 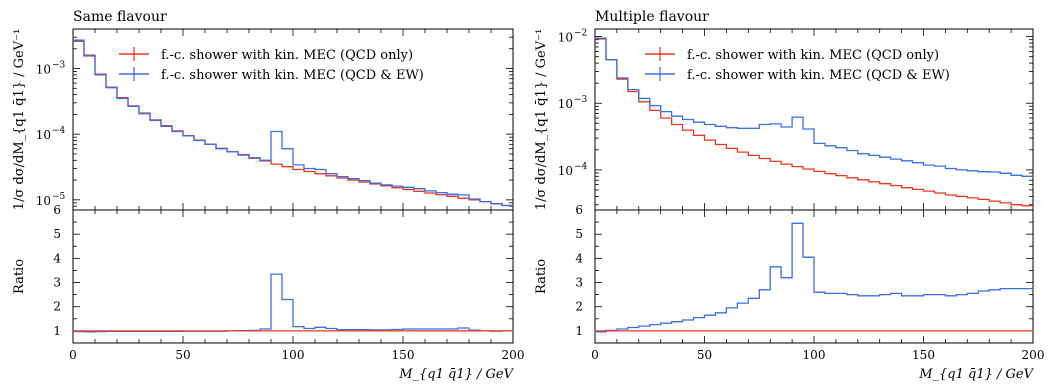 What do you see at coordinates (580, 34) in the screenshot?
I see `y-tick-exponent: −2` at bounding box center [580, 34].